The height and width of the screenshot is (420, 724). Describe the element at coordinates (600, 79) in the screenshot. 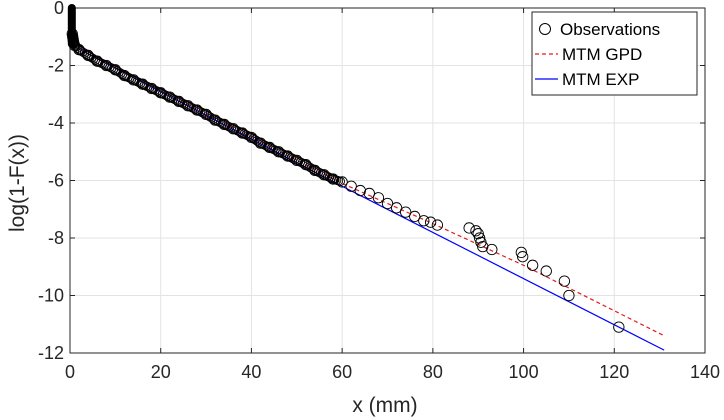

I see `legend-label-exp: MTM EXP` at that location.